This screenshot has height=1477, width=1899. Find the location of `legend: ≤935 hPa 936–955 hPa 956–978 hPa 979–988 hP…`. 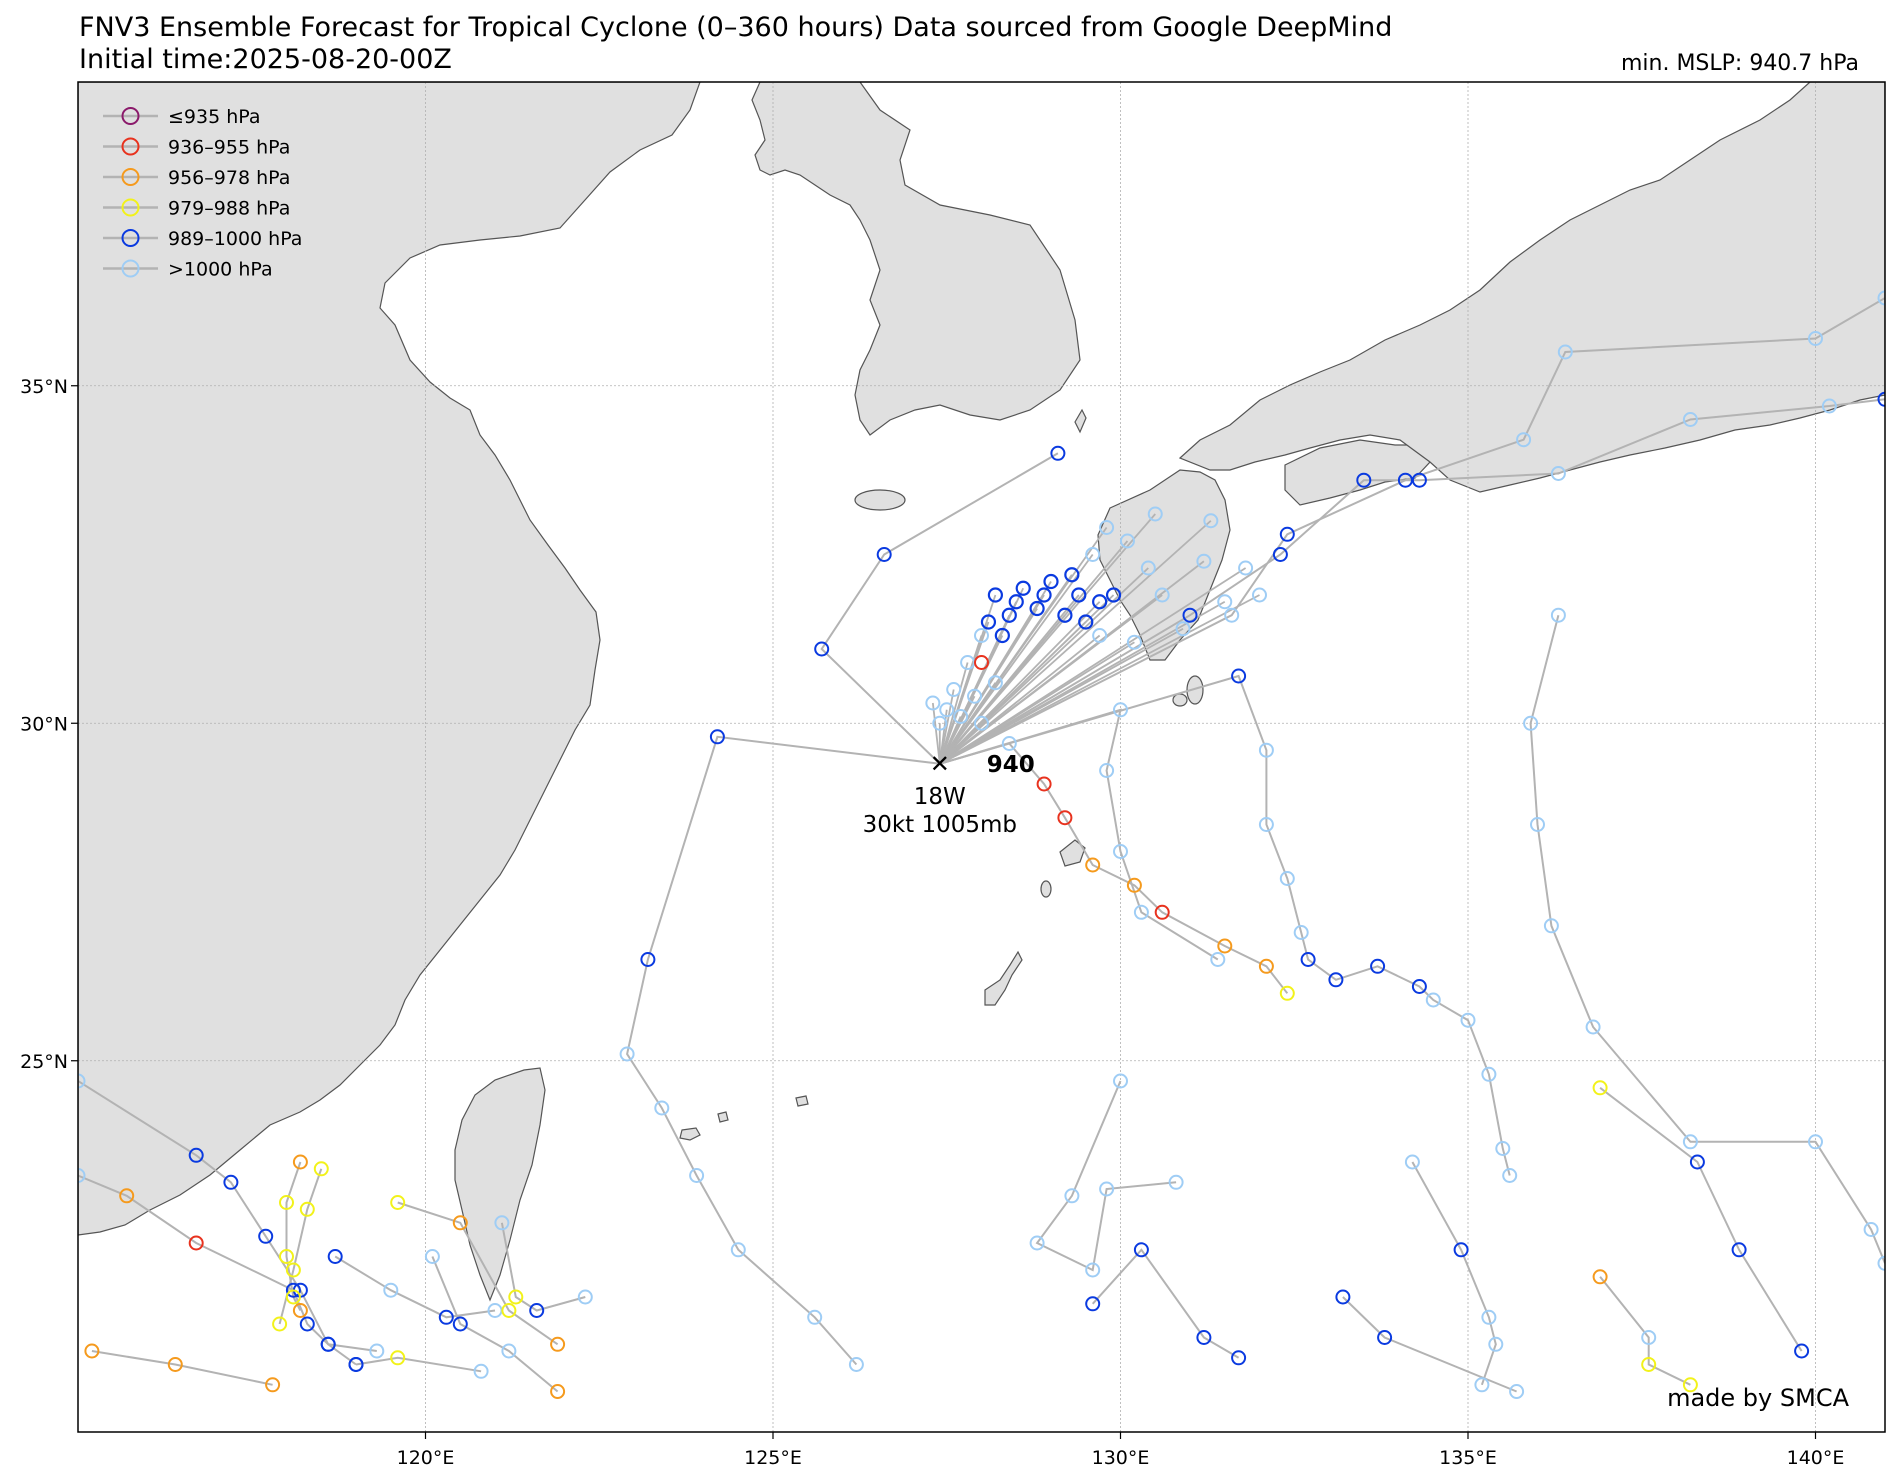

legend: ≤935 hPa 936–955 hPa 956–978 hPa 979–988 hP… is located at coordinates (202, 193).